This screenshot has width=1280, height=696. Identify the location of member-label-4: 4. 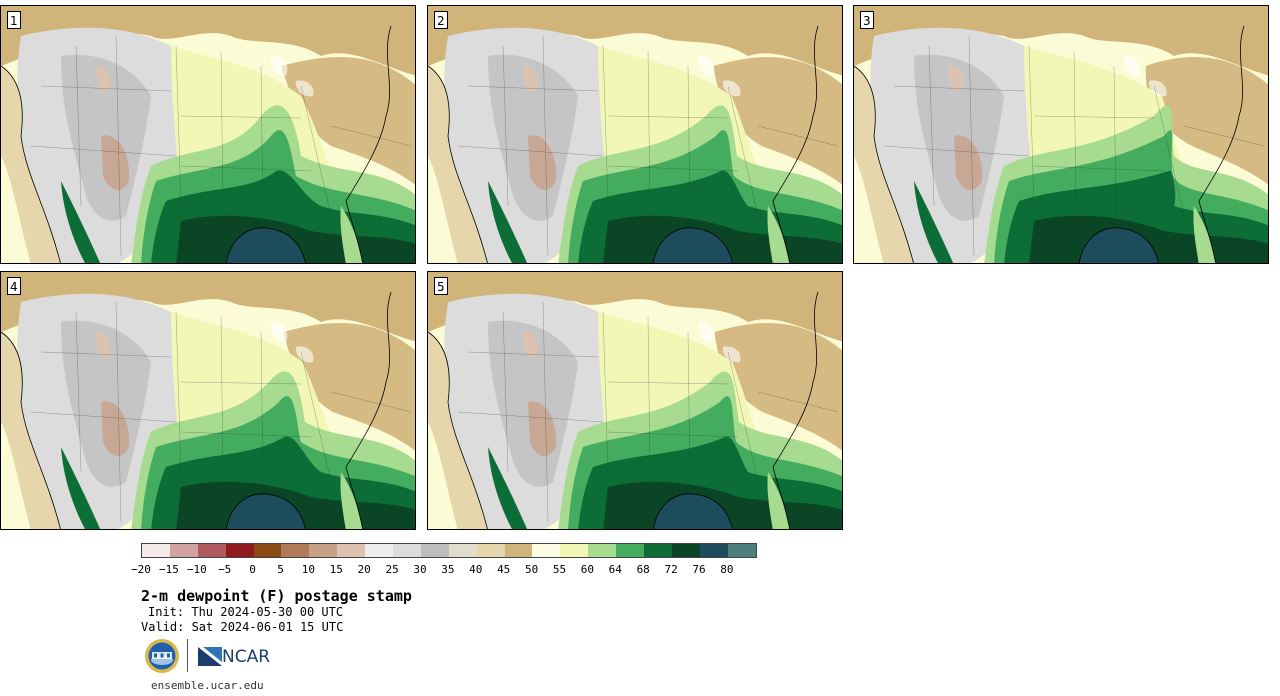
(14, 286).